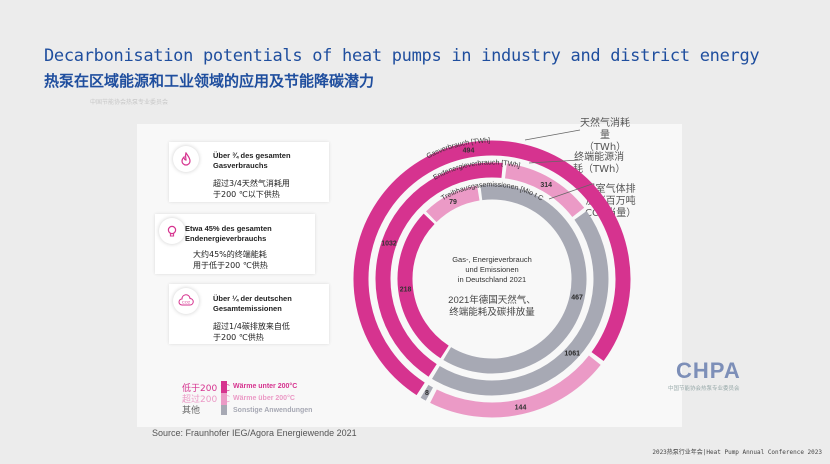 This screenshot has width=830, height=464. What do you see at coordinates (224, 410) in the screenshot?
I see `legend-bar-other` at bounding box center [224, 410].